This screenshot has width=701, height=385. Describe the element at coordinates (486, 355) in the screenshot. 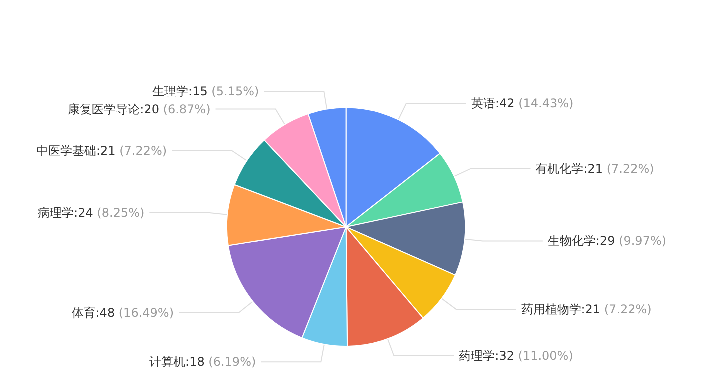

I see `slice-label: 药理学:32` at that location.